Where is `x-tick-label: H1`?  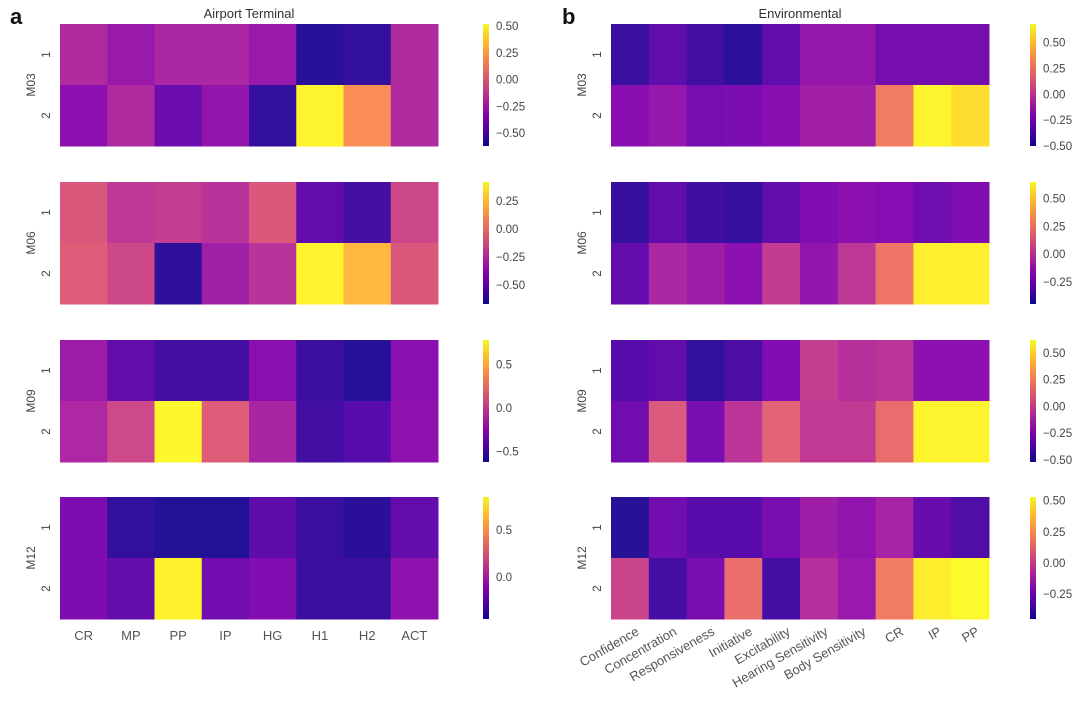 x-tick-label: H1 is located at coordinates (320, 635).